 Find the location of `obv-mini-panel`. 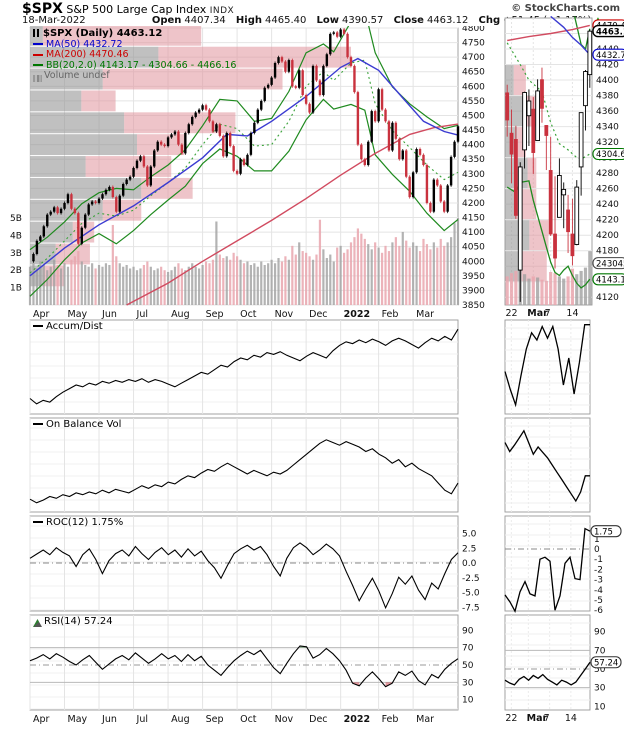

obv-mini-panel is located at coordinates (547, 465).